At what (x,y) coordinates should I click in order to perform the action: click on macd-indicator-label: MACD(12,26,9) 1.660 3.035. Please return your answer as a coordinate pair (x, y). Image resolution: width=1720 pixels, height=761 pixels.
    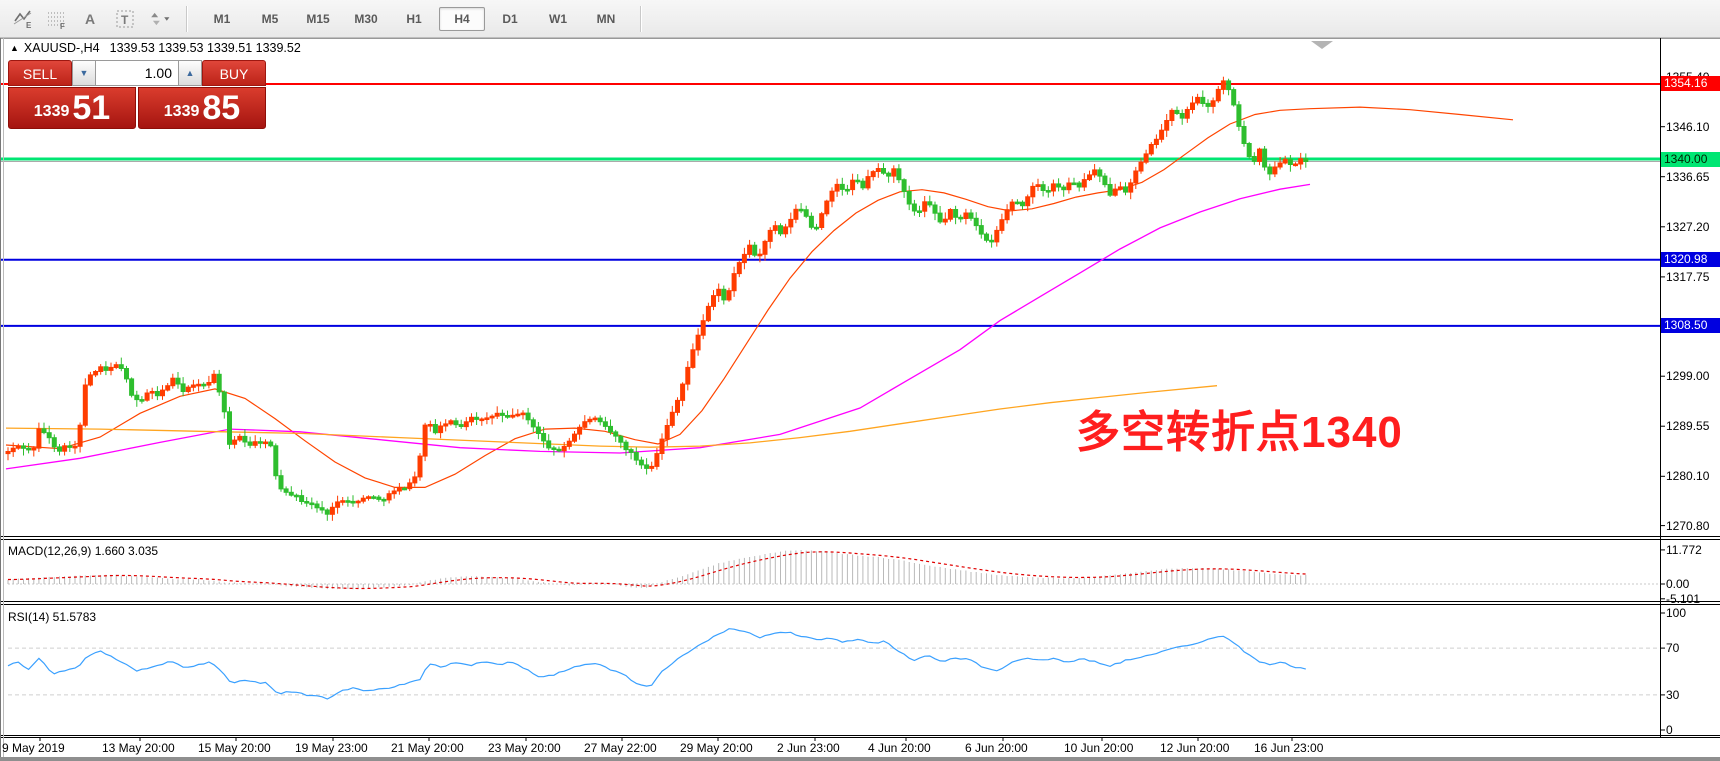
    Looking at the image, I should click on (83, 551).